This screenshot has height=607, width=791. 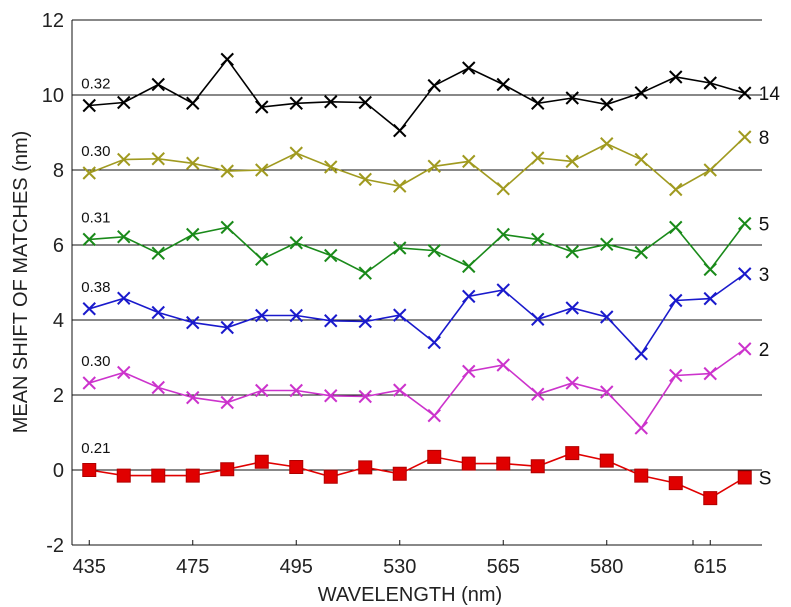 What do you see at coordinates (58, 171) in the screenshot?
I see `y-tick-label: 8` at bounding box center [58, 171].